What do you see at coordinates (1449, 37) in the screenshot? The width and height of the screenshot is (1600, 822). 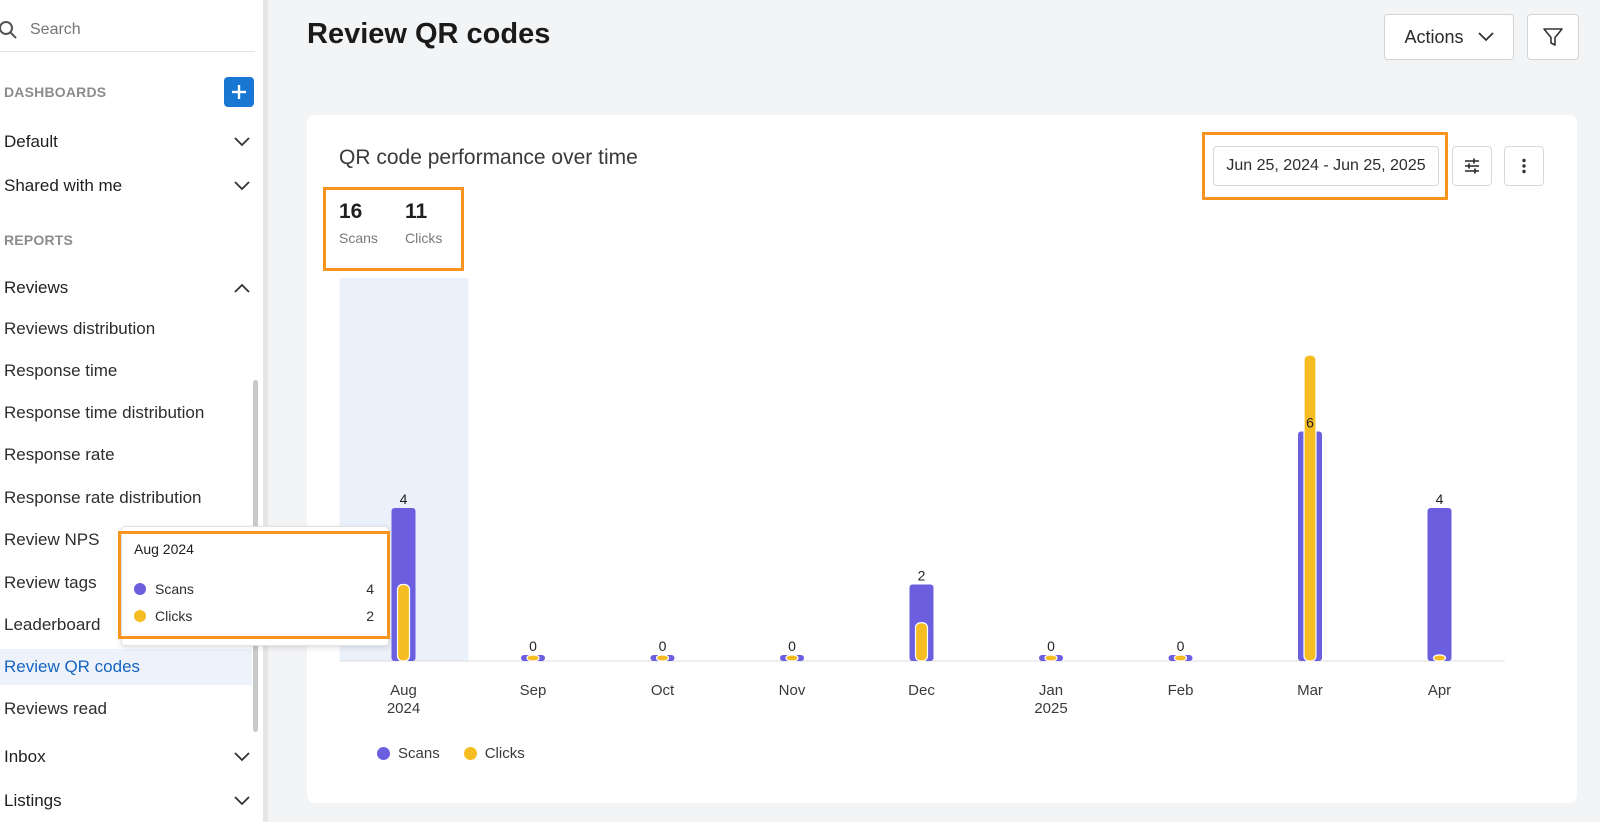 I see `actions-button: Actions` at bounding box center [1449, 37].